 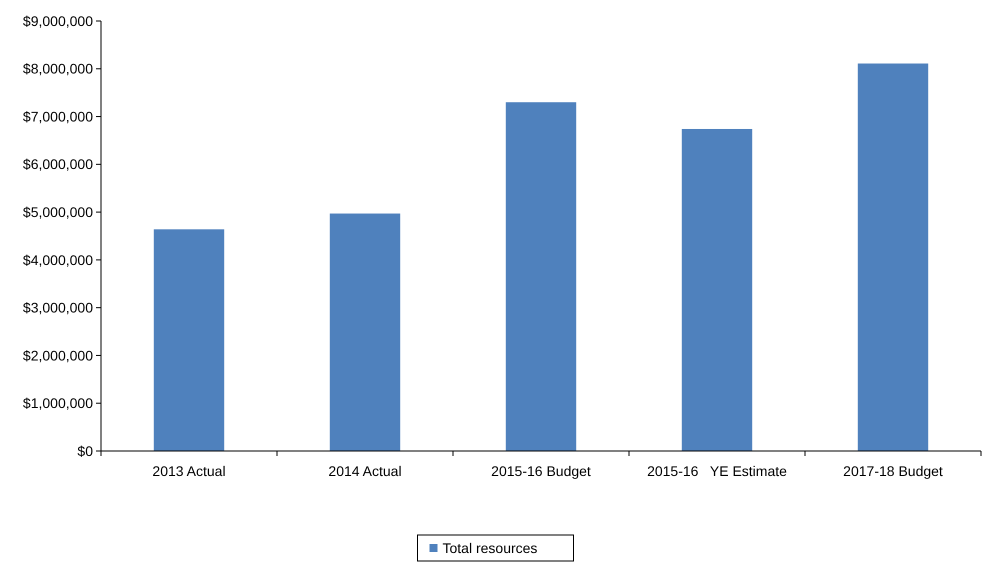 I want to click on y-tick-label: $4,000,000, so click(x=58, y=260).